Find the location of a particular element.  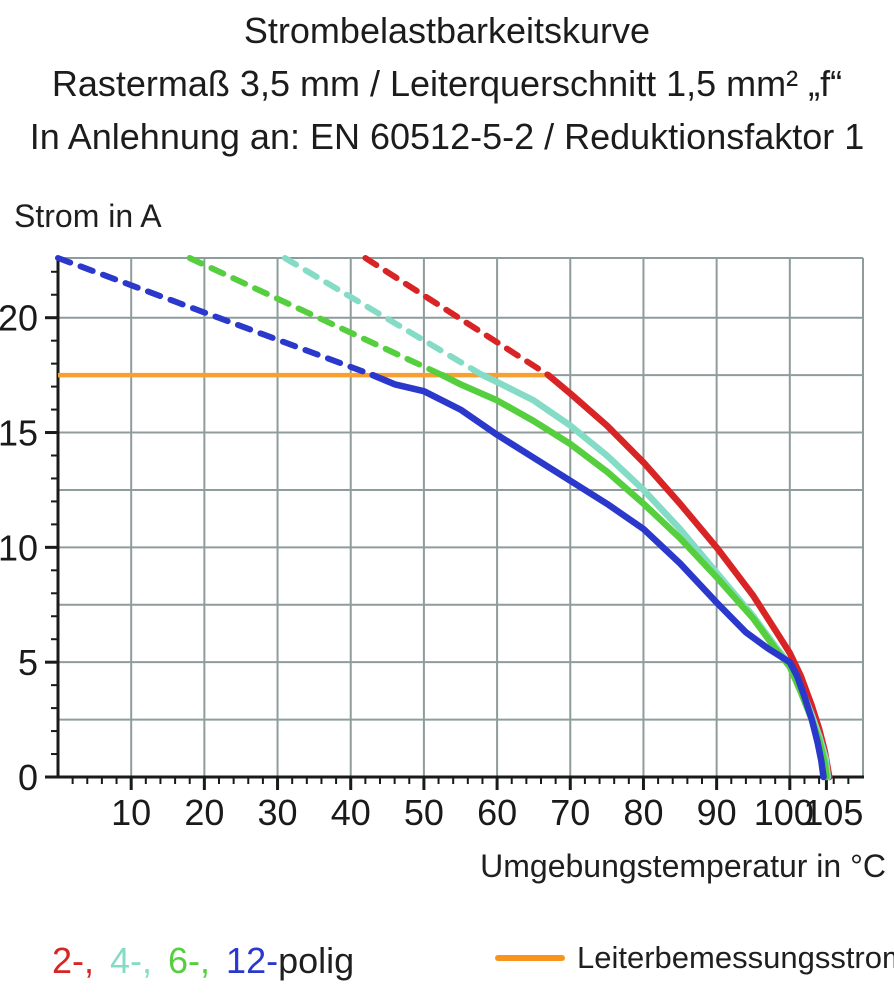

legend-pole-counts: 2-, 4-, 6-, 12-polig is located at coordinates (203, 961).